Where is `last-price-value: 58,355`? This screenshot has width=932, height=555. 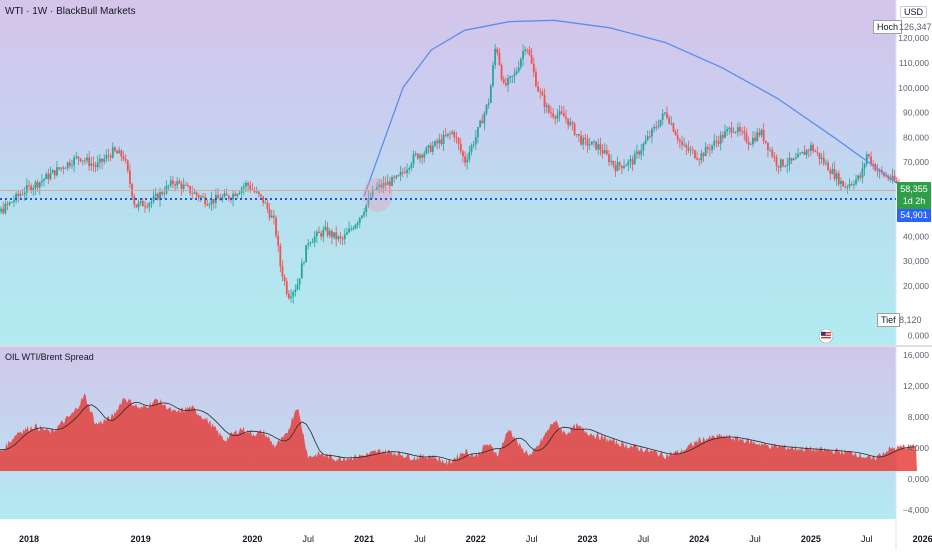 last-price-value: 58,355 is located at coordinates (914, 189).